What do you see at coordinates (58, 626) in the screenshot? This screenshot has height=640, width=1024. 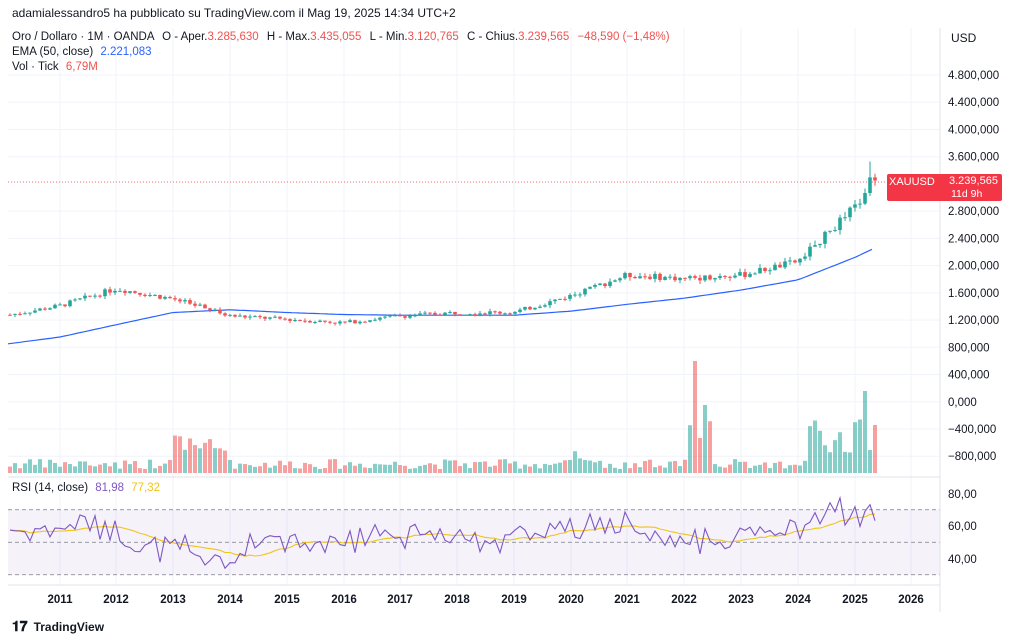 I see `footer-brand: 𝟏𝟕 TradingView` at bounding box center [58, 626].